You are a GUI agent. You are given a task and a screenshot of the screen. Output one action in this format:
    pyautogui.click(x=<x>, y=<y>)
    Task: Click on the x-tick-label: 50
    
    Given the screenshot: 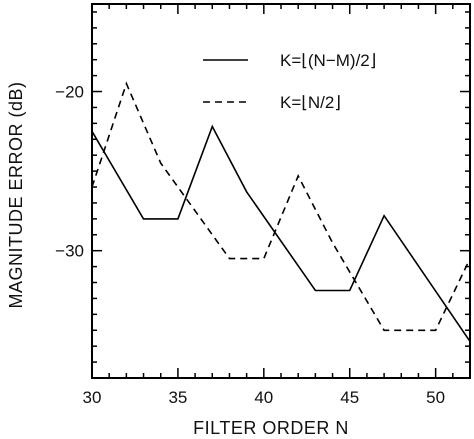 What is the action you would take?
    pyautogui.click(x=435, y=397)
    